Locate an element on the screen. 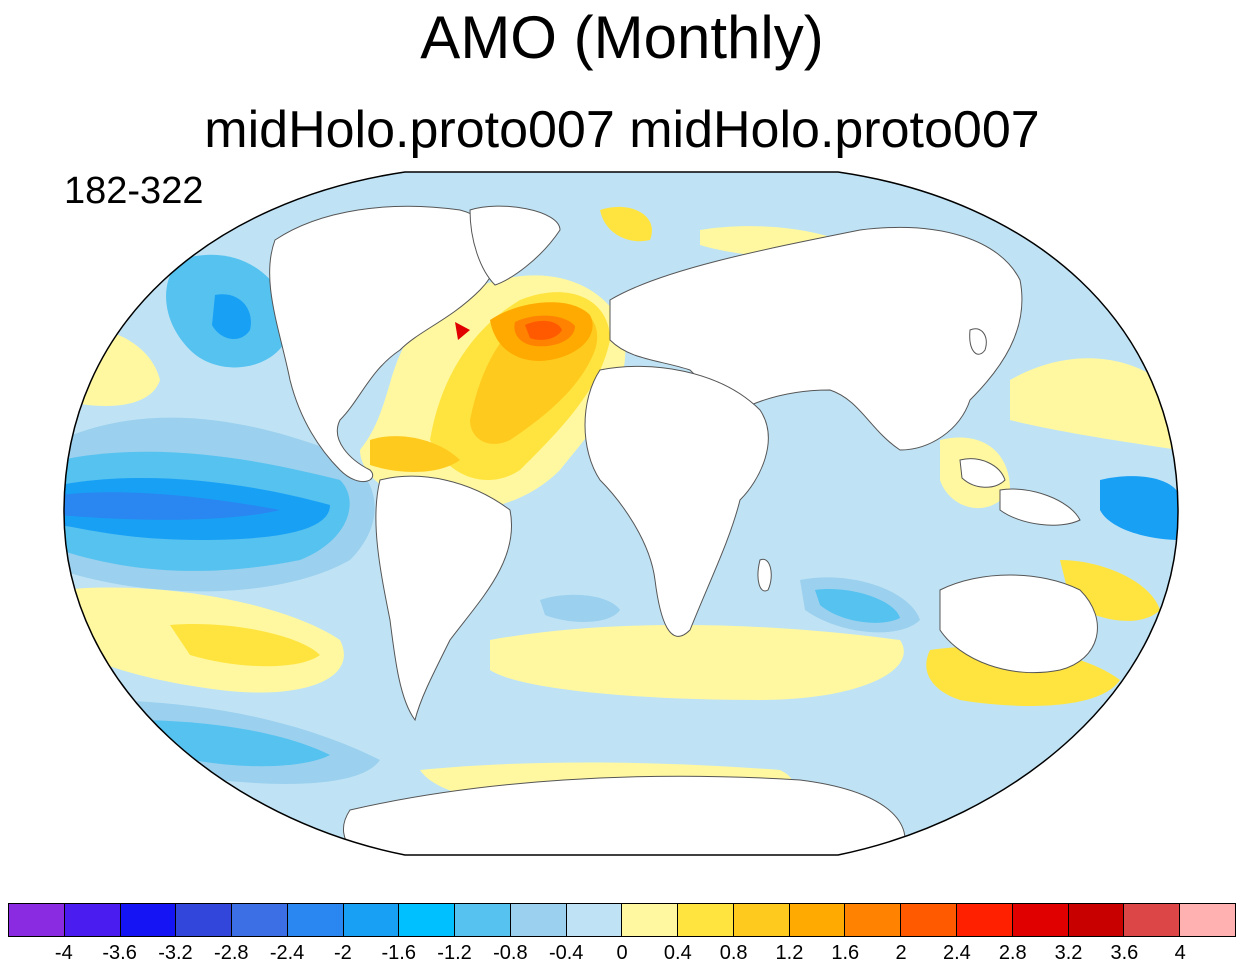 Image resolution: width=1244 pixels, height=973 pixels. colorbar-tick-label: -2 is located at coordinates (343, 953).